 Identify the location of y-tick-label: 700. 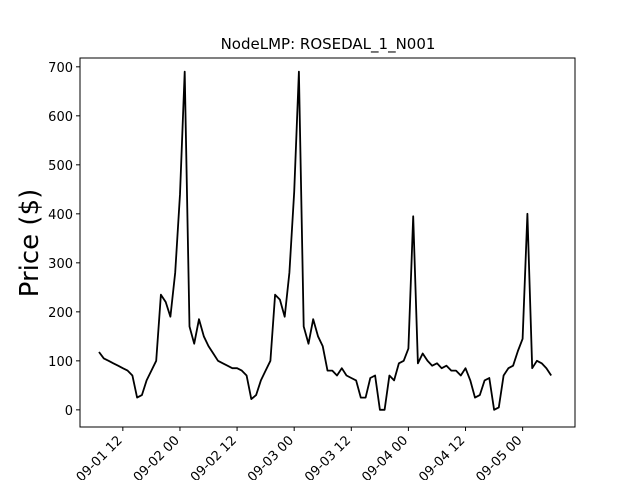
(60, 68).